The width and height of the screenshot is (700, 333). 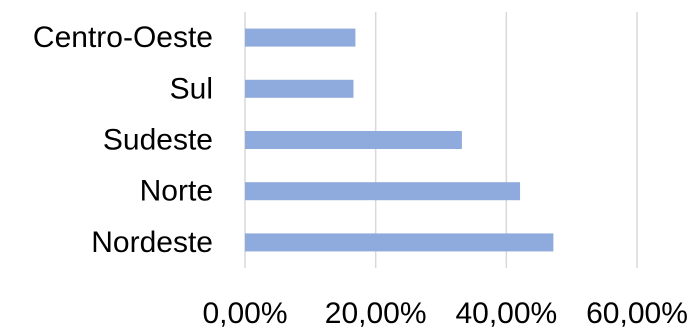 What do you see at coordinates (191, 88) in the screenshot?
I see `category-label-1: Sul` at bounding box center [191, 88].